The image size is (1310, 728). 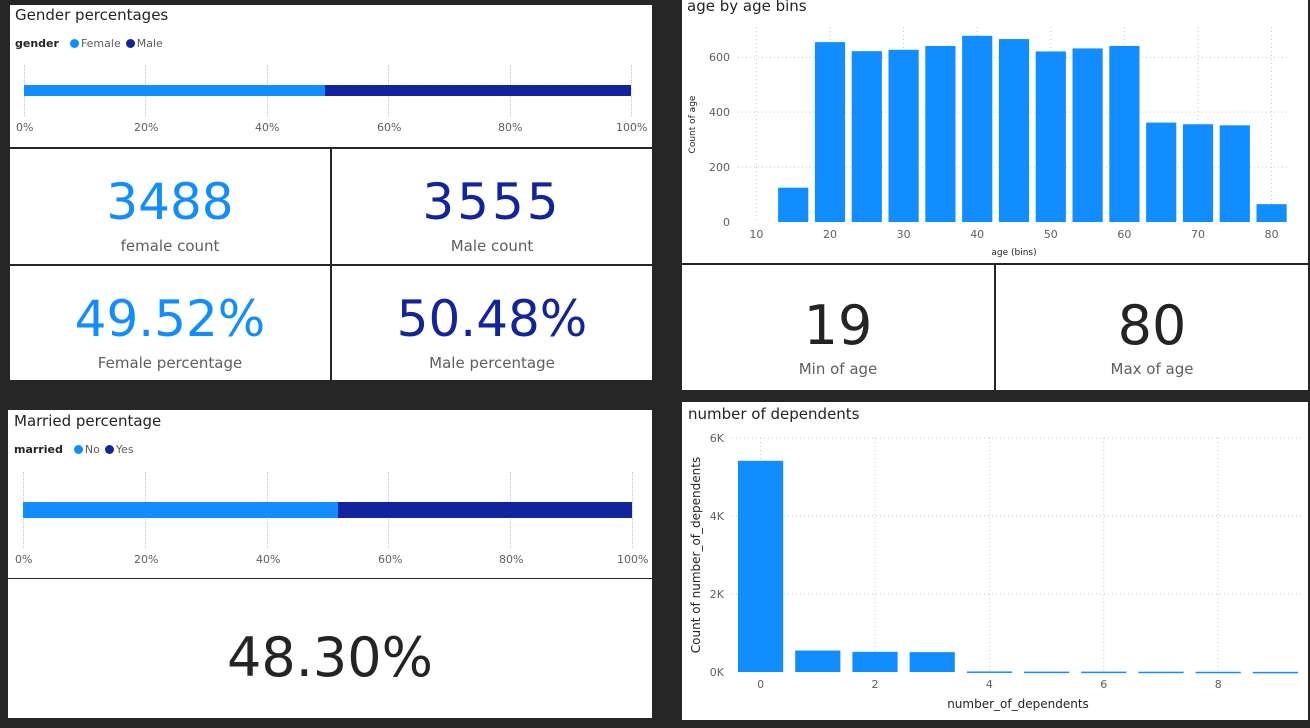 I want to click on age-chart-title: age by age bins, so click(x=747, y=7).